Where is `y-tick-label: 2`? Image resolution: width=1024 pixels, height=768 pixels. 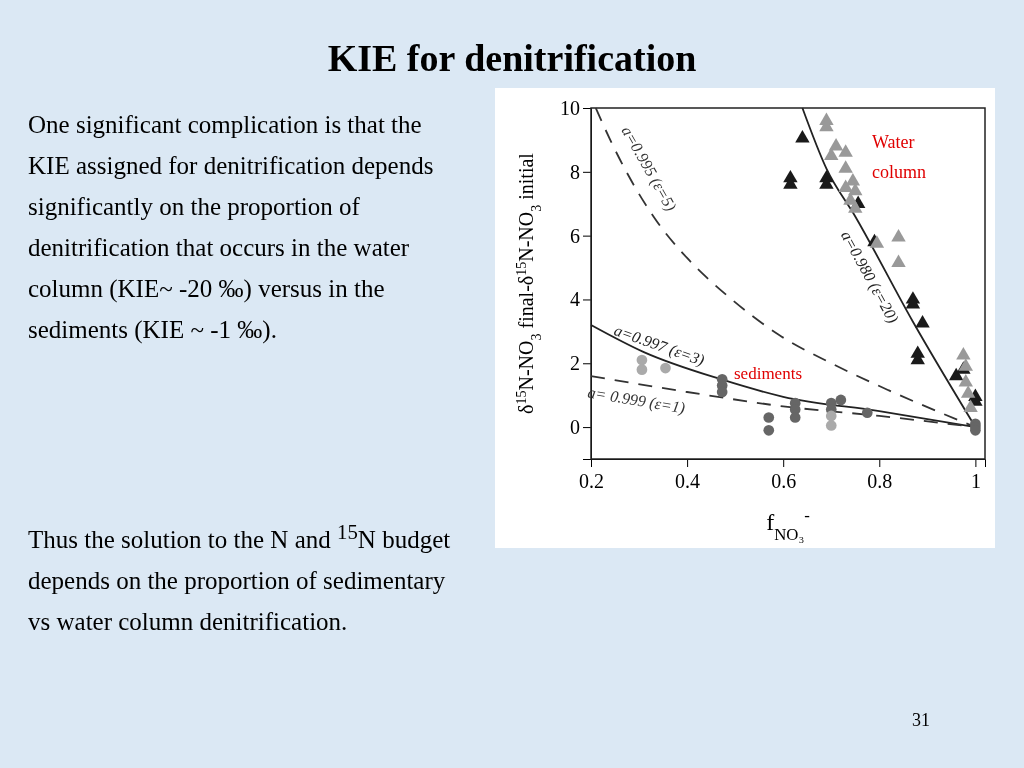 y-tick-label: 2 is located at coordinates (575, 363).